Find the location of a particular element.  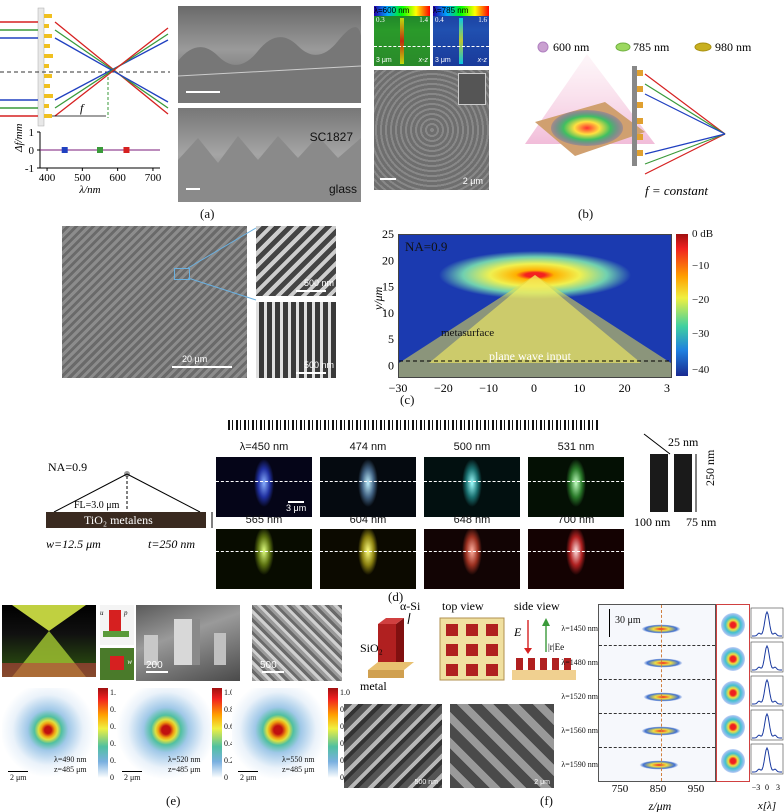

svg-text: |r|Ee is located at coordinates (556, 647).